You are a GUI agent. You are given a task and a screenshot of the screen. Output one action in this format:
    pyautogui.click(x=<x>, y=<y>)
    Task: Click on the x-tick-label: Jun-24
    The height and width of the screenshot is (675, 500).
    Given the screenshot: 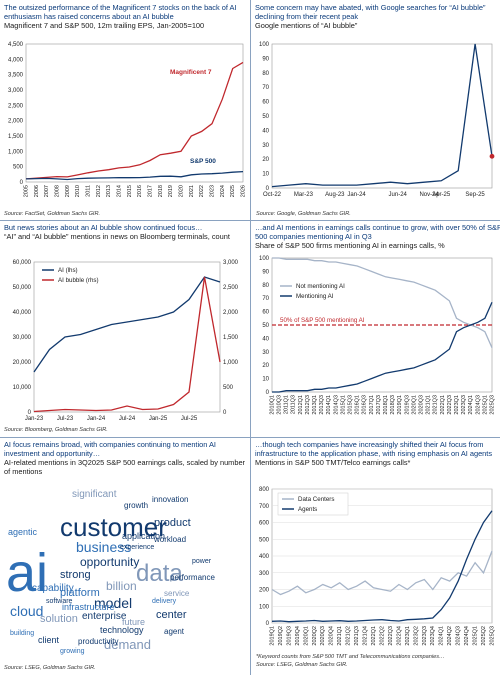 What is the action you would take?
    pyautogui.click(x=398, y=195)
    